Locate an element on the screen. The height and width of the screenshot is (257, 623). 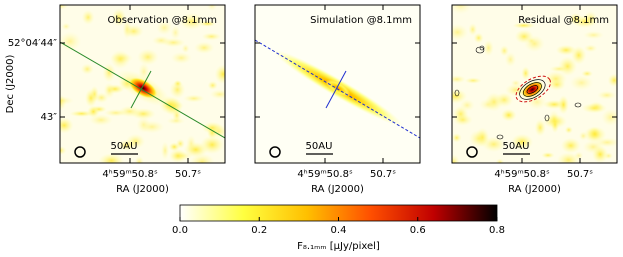
y-tick-label: 43″ is located at coordinates (49, 117).